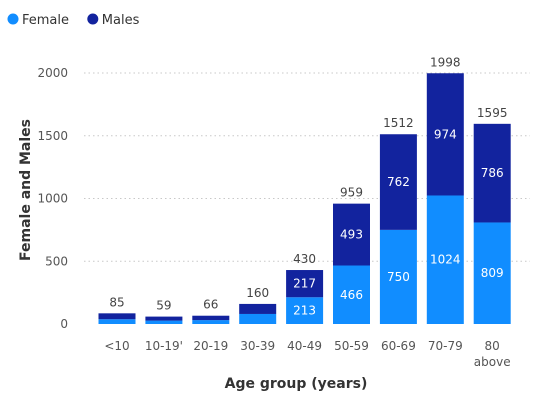 The width and height of the screenshot is (550, 402). I want to click on bar-group: 1024 974 1998, so click(445, 189).